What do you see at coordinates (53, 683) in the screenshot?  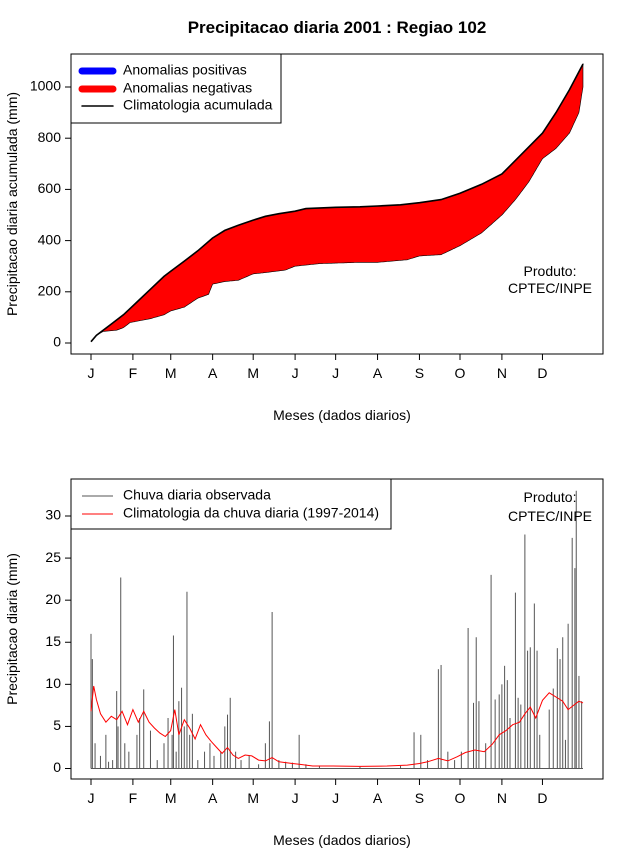 I see `y-tick-label: 10` at bounding box center [53, 683].